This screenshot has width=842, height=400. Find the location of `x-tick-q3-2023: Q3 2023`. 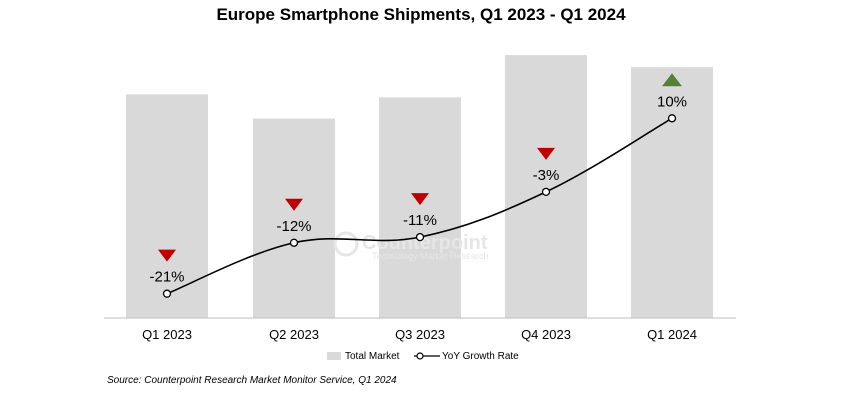

x-tick-q3-2023: Q3 2023 is located at coordinates (420, 334).